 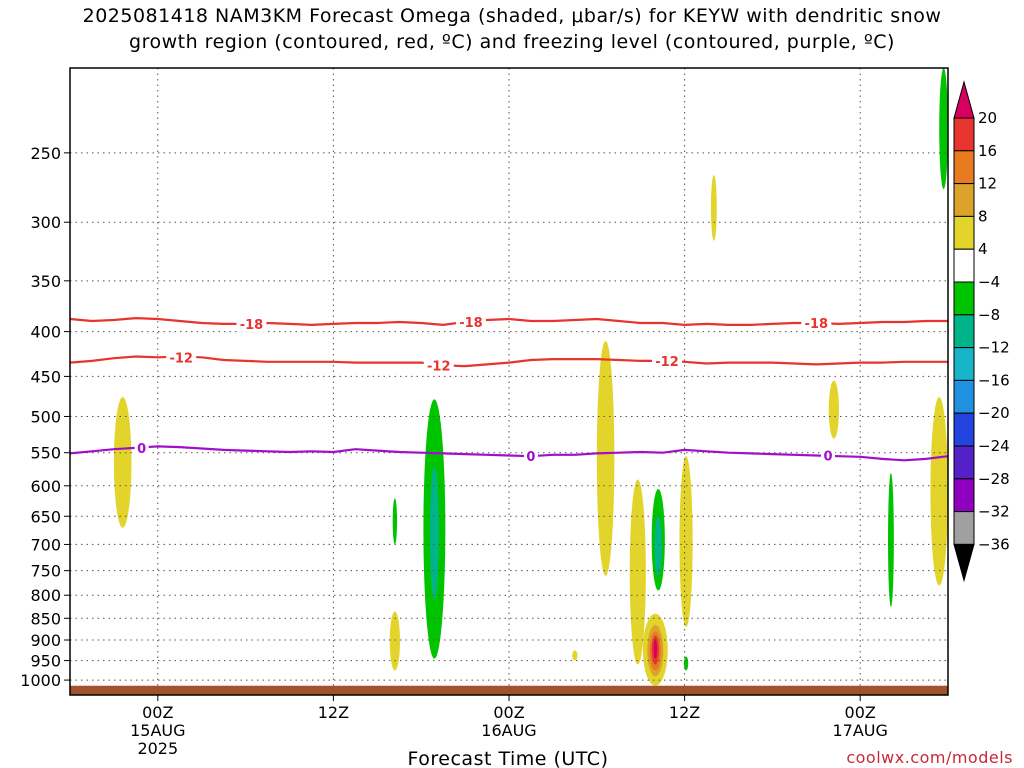 What do you see at coordinates (40, 680) in the screenshot?
I see `y-tick-label-1000: 1000` at bounding box center [40, 680].